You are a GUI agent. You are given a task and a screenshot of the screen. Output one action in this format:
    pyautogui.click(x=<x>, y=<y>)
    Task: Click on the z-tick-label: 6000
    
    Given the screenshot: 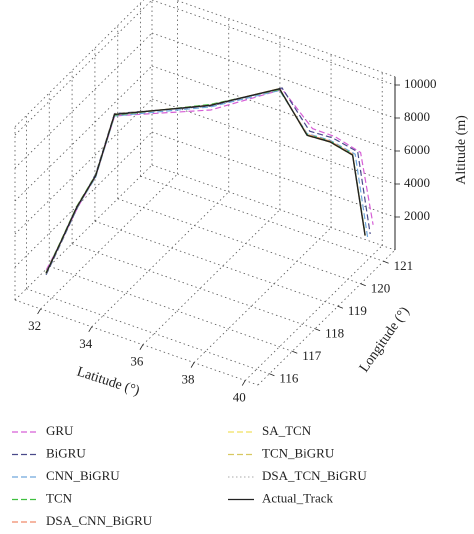 What is the action you would take?
    pyautogui.click(x=417, y=149)
    